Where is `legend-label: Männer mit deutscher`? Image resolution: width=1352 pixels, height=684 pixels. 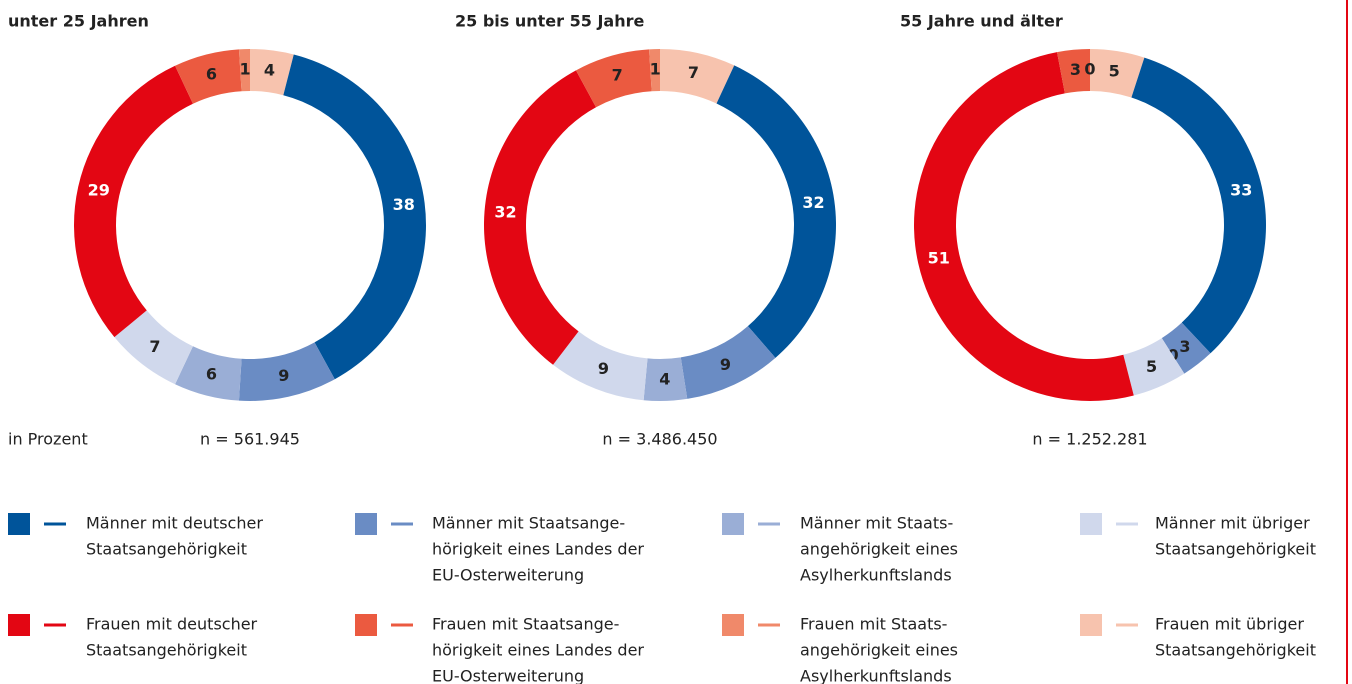 legend-label: Männer mit deutscher is located at coordinates (174, 523).